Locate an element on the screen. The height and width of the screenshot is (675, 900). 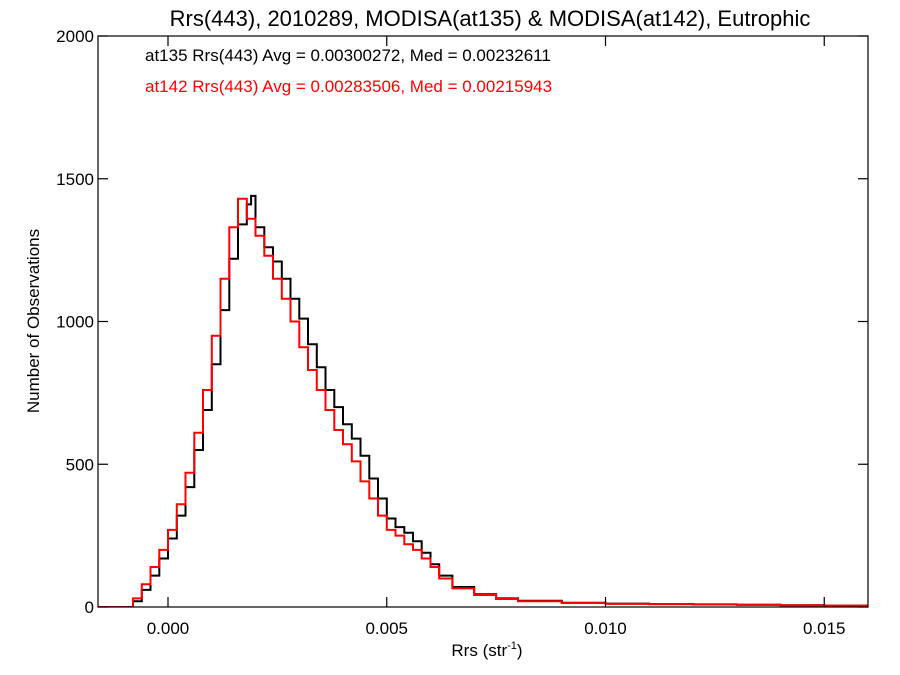
y-tick-label: 0 is located at coordinates (89, 607).